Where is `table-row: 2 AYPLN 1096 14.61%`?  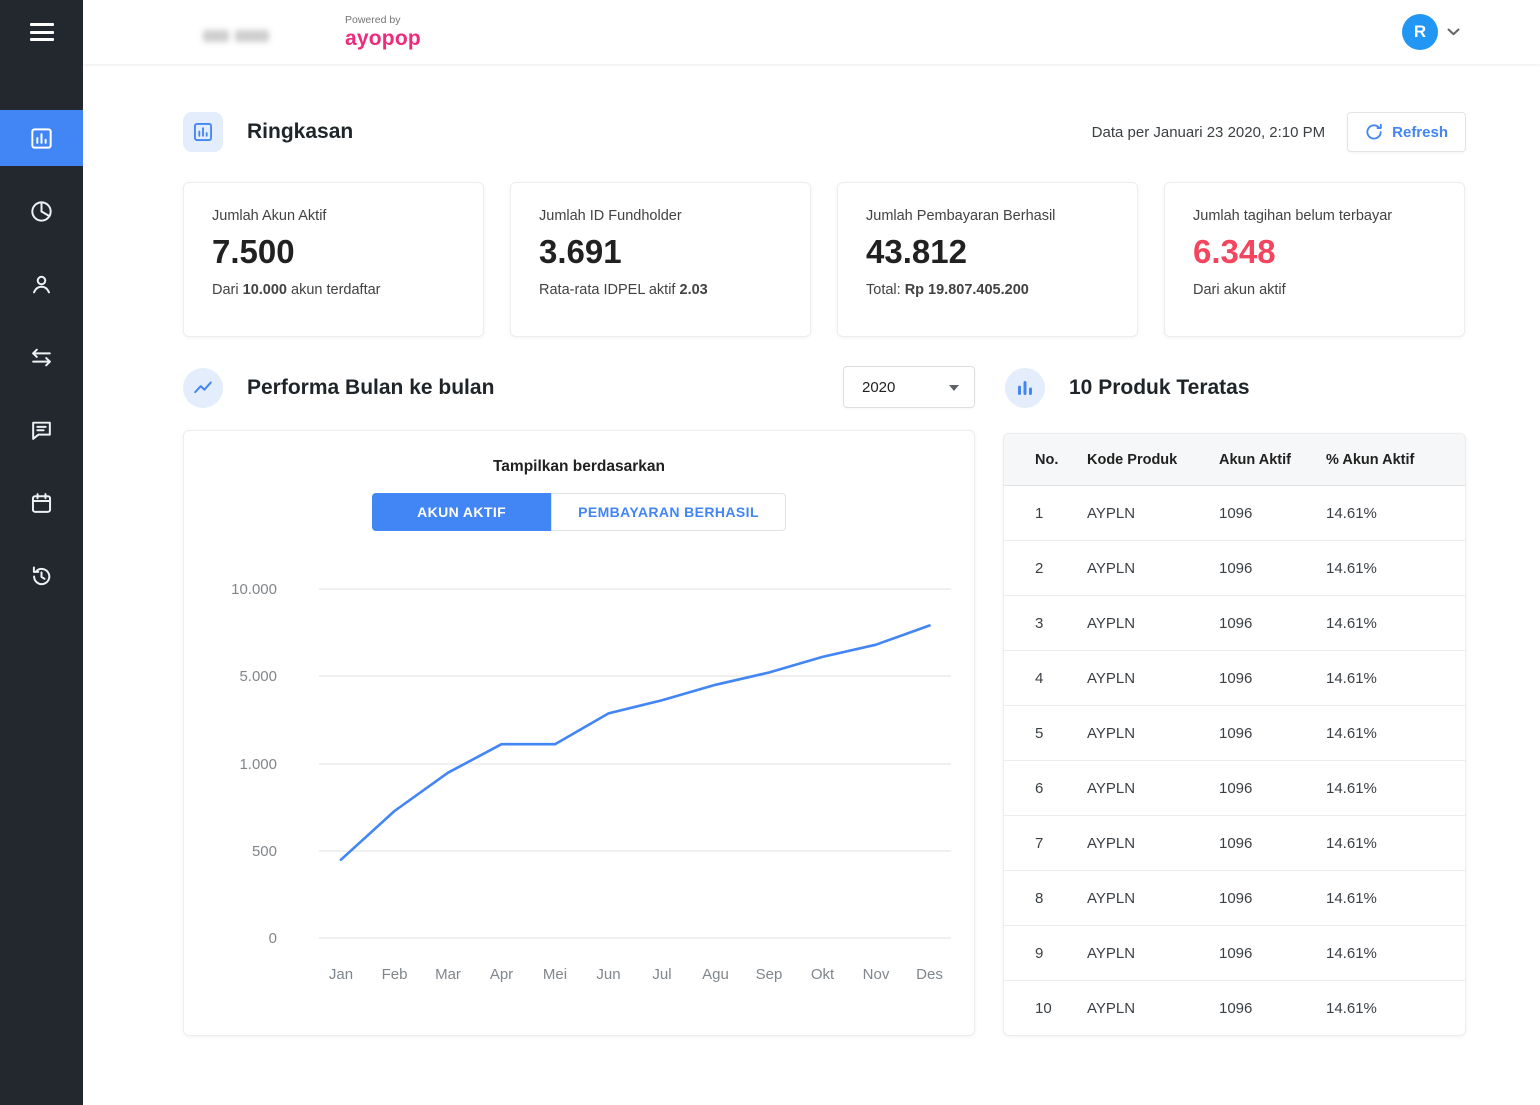 table-row: 2 AYPLN 1096 14.61% is located at coordinates (1234, 568).